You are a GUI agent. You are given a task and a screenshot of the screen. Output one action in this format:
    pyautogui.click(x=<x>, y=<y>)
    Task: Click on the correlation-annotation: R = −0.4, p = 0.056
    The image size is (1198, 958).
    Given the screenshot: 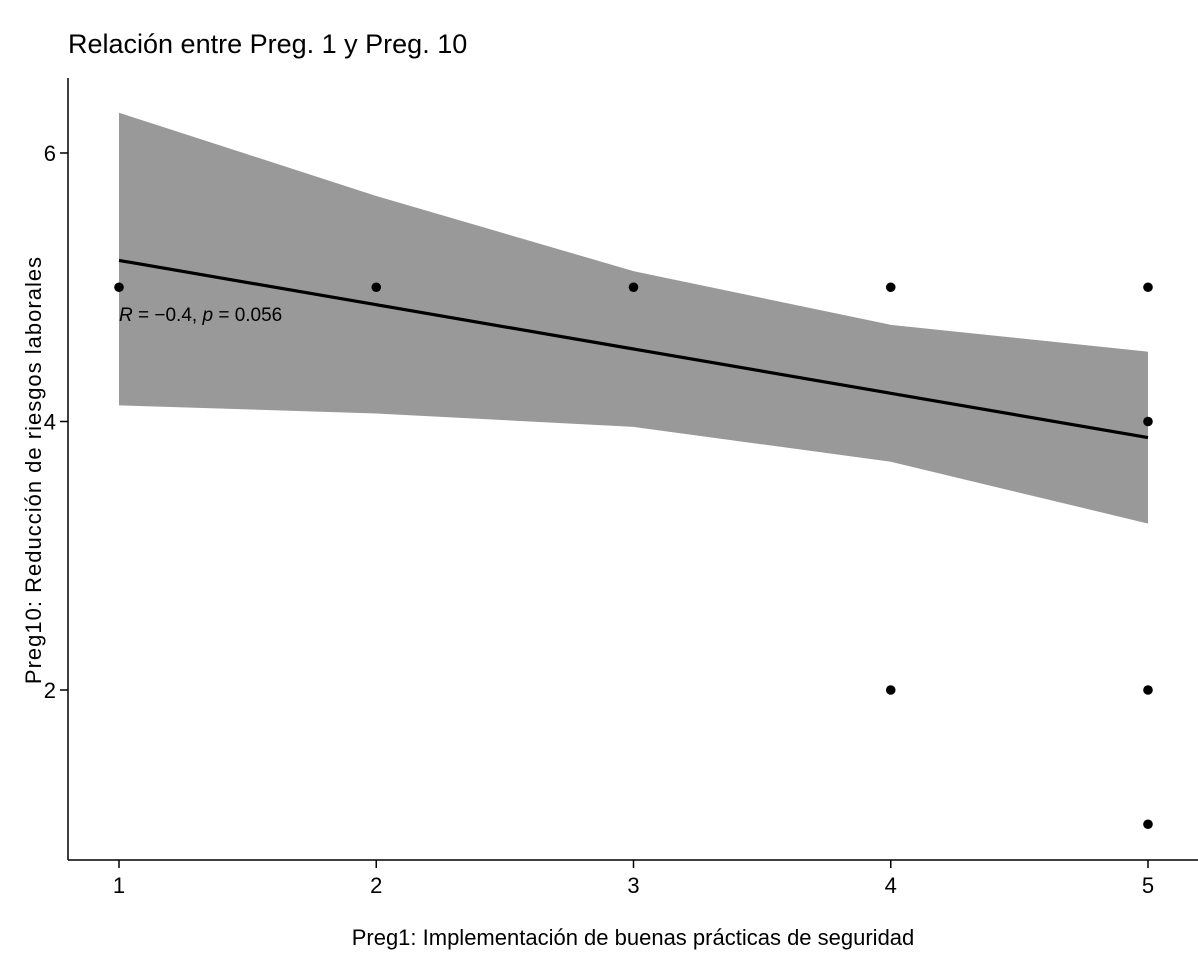 What is the action you would take?
    pyautogui.click(x=200, y=315)
    